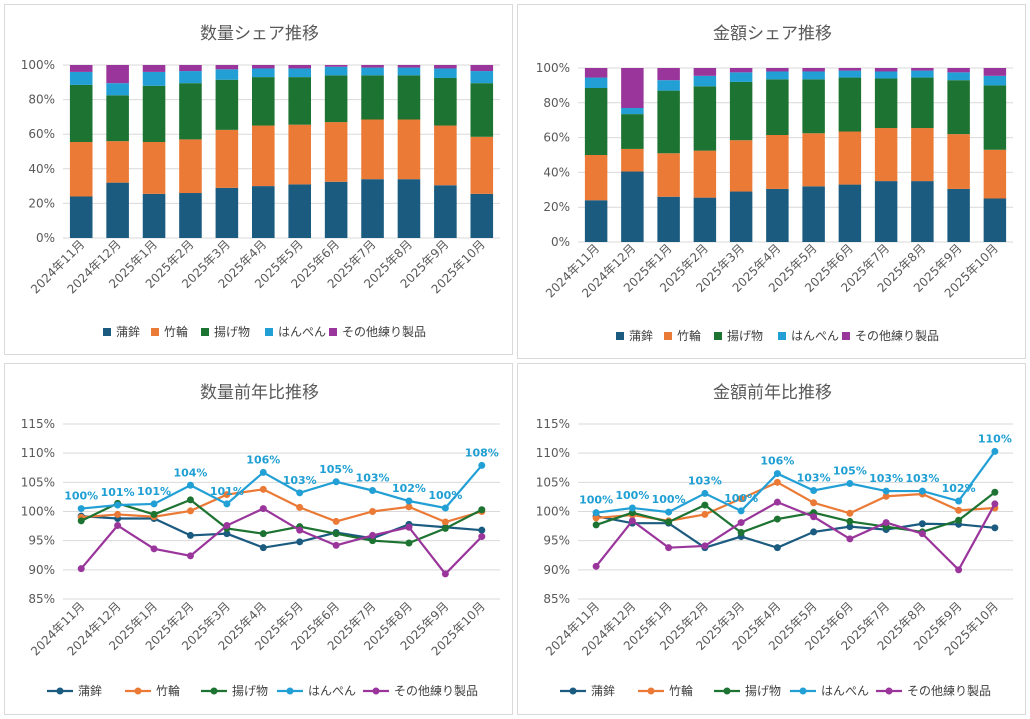 Image resolution: width=1030 pixels, height=719 pixels. What do you see at coordinates (263, 459) in the screenshot?
I see `data-label: 106%` at bounding box center [263, 459].